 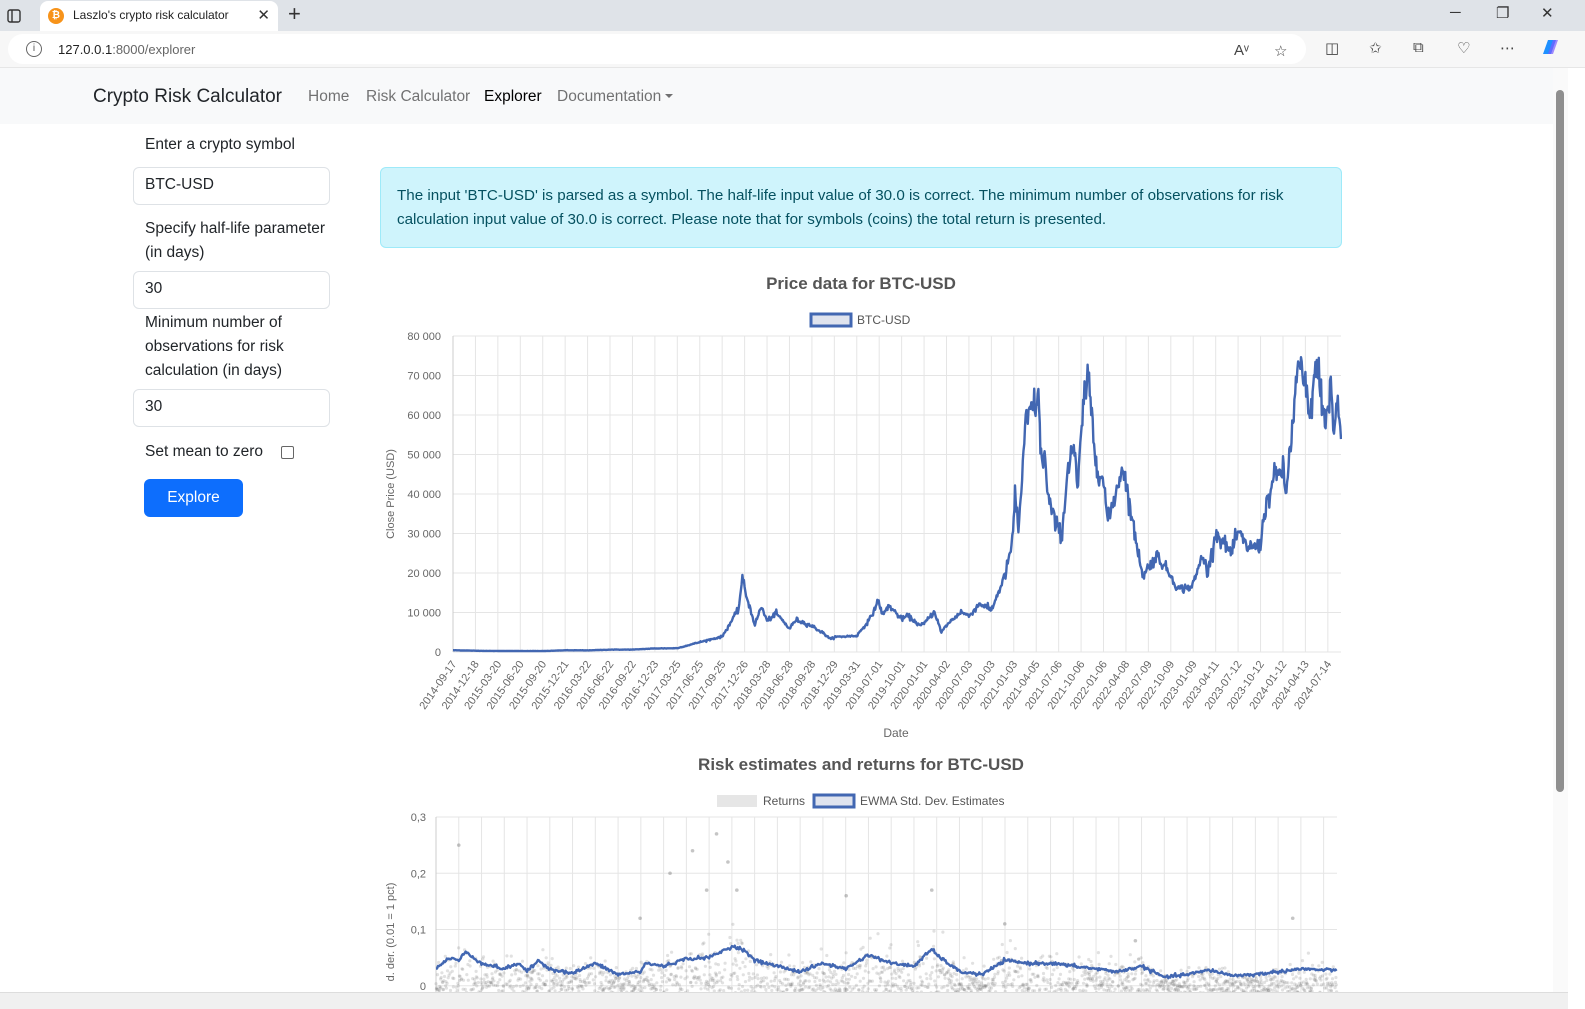 I want to click on halflife-input: 30, so click(x=231, y=290).